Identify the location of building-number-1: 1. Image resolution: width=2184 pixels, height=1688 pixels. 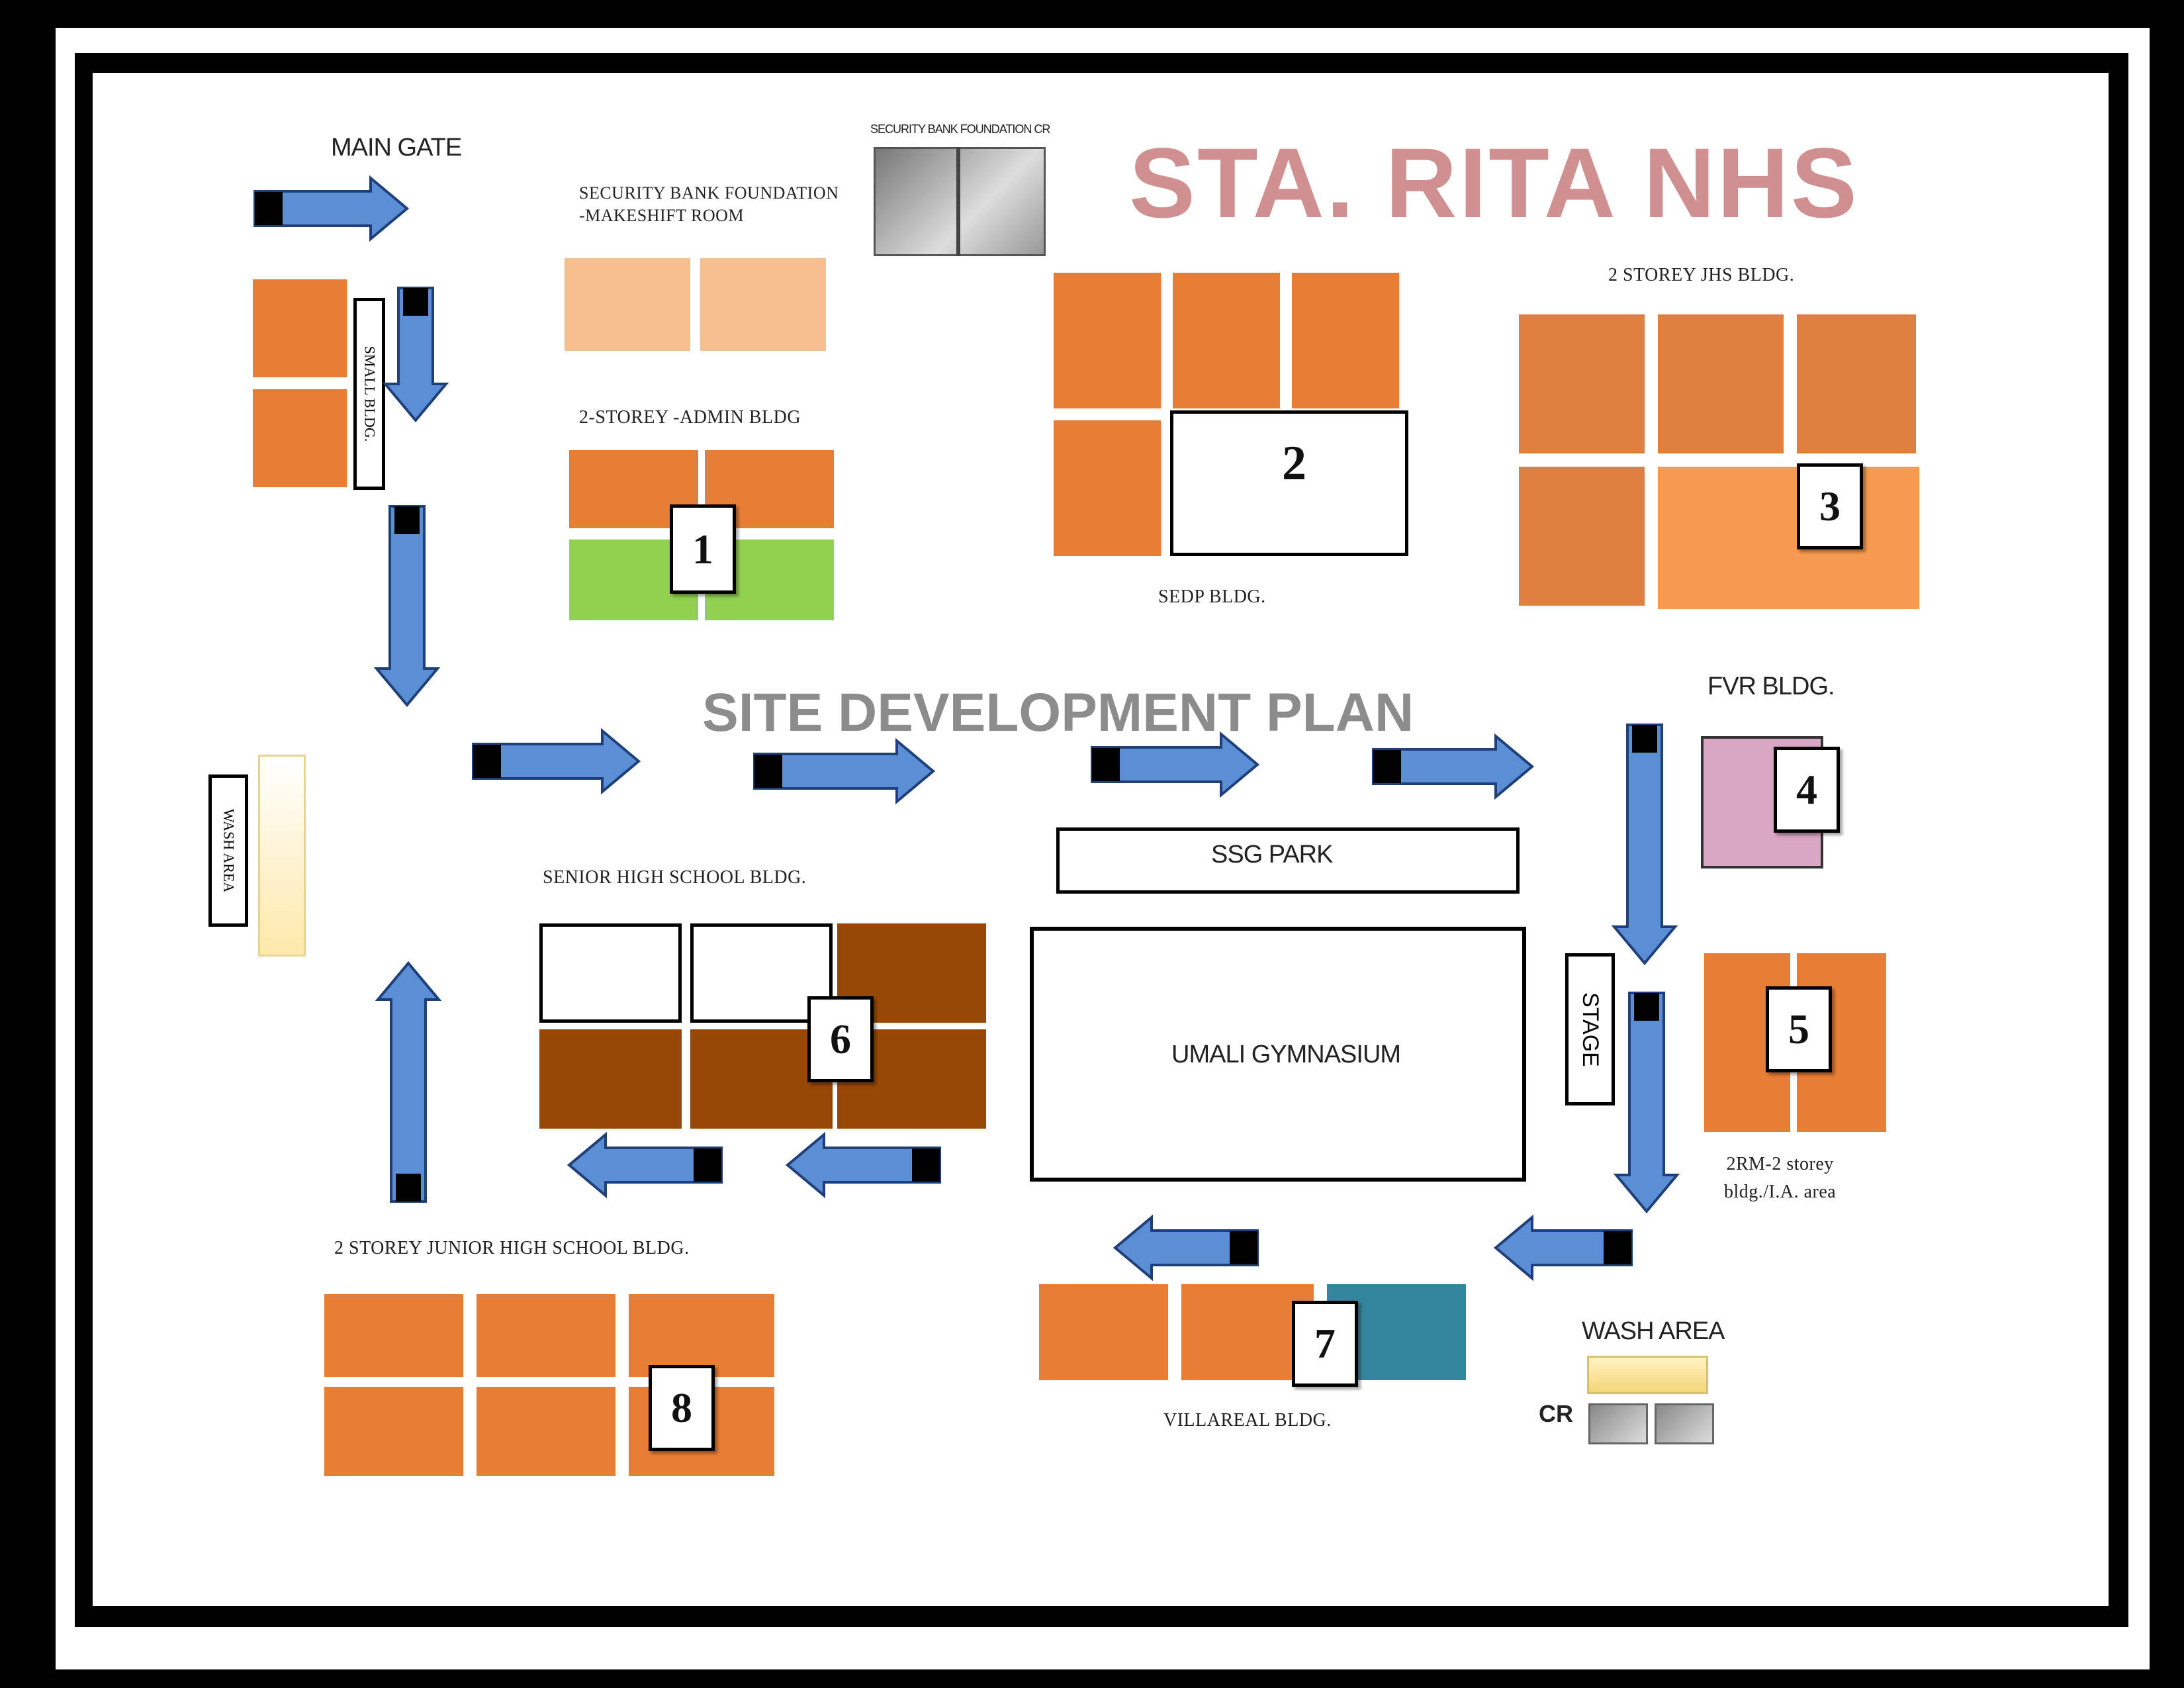
(703, 549).